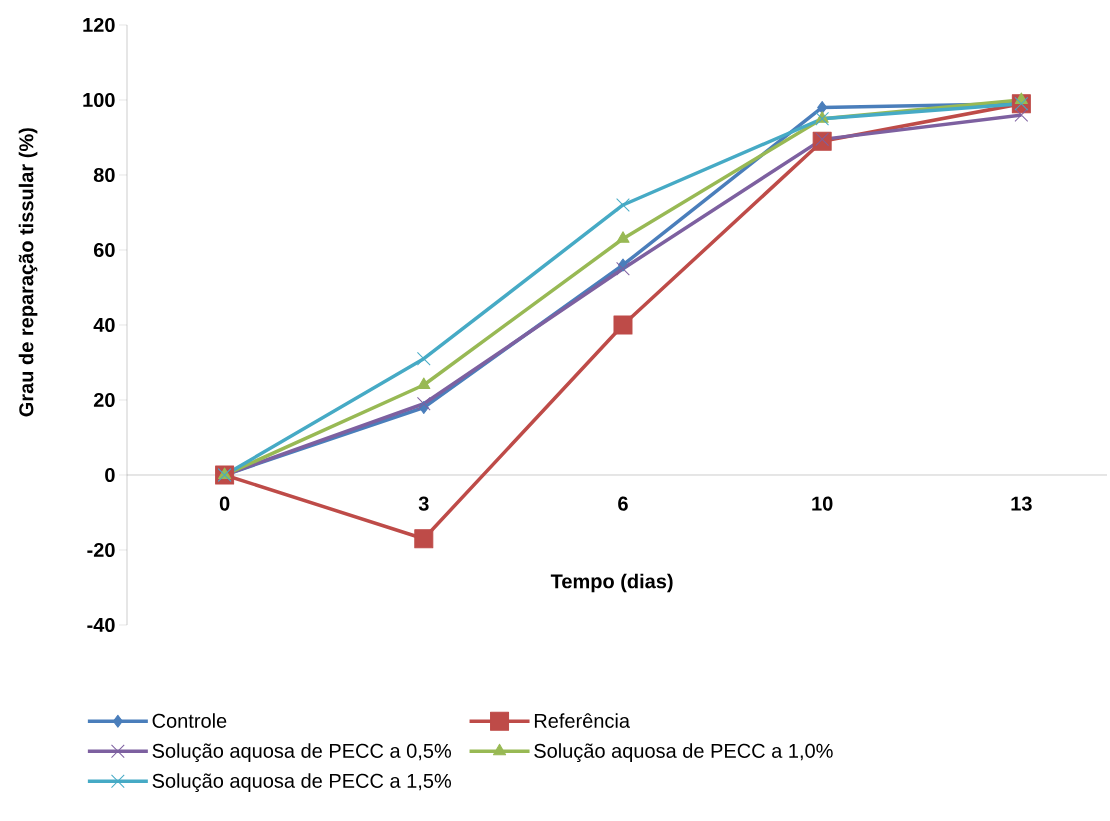 Image resolution: width=1110 pixels, height=821 pixels. What do you see at coordinates (423, 503) in the screenshot?
I see `x-tick-label: 3` at bounding box center [423, 503].